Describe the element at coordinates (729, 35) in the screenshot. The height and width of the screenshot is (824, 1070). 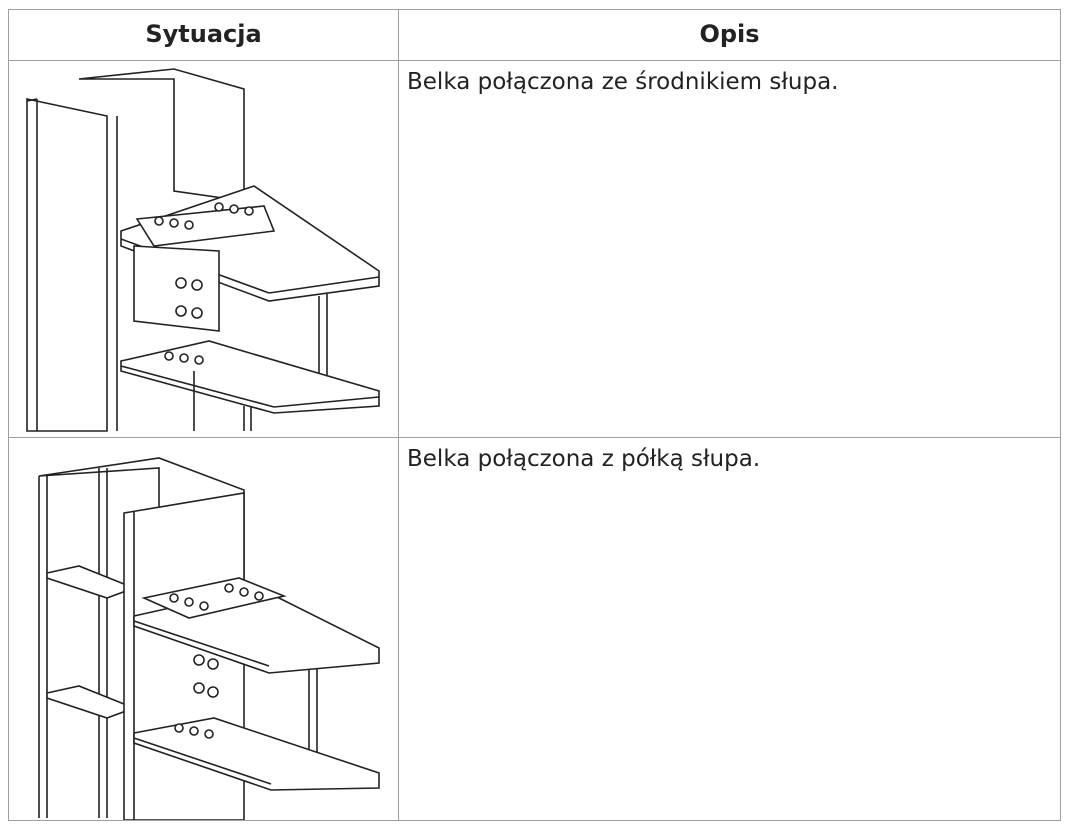
I see `header-cell: Opis` at that location.